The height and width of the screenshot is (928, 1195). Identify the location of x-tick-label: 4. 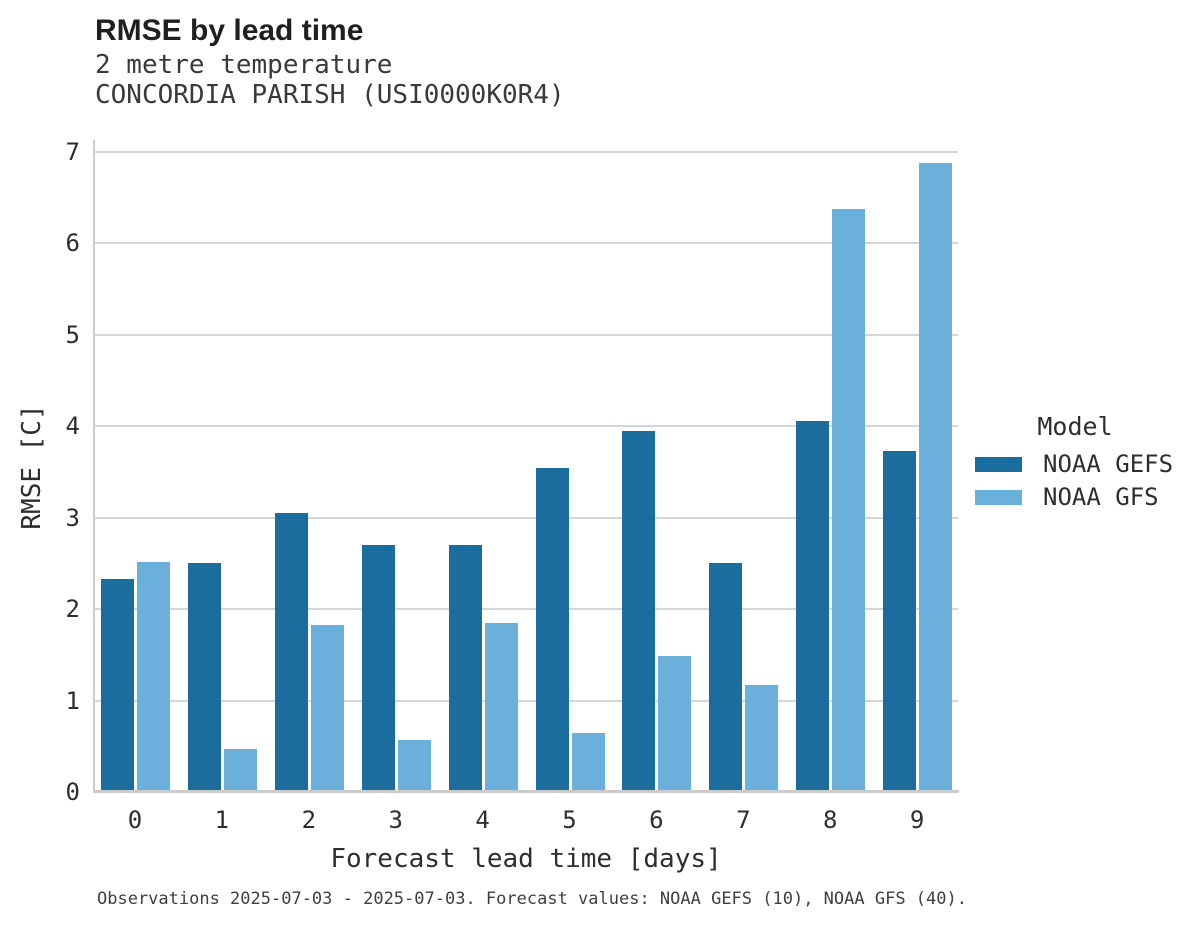
(482, 820).